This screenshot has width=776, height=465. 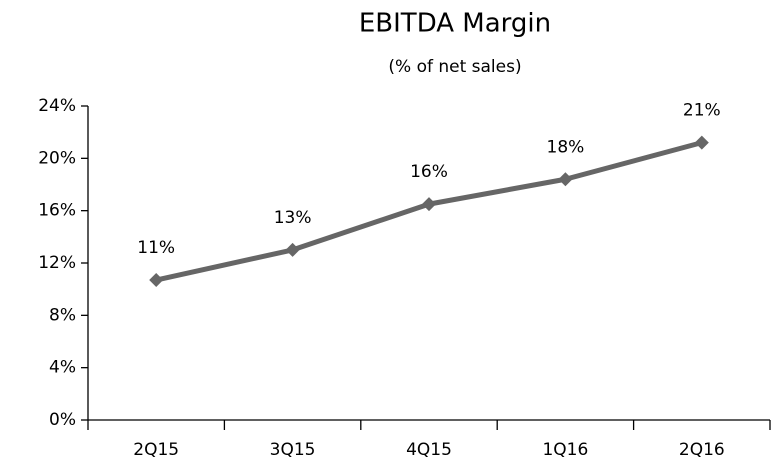 What do you see at coordinates (429, 450) in the screenshot?
I see `x-tick-label: 4Q15` at bounding box center [429, 450].